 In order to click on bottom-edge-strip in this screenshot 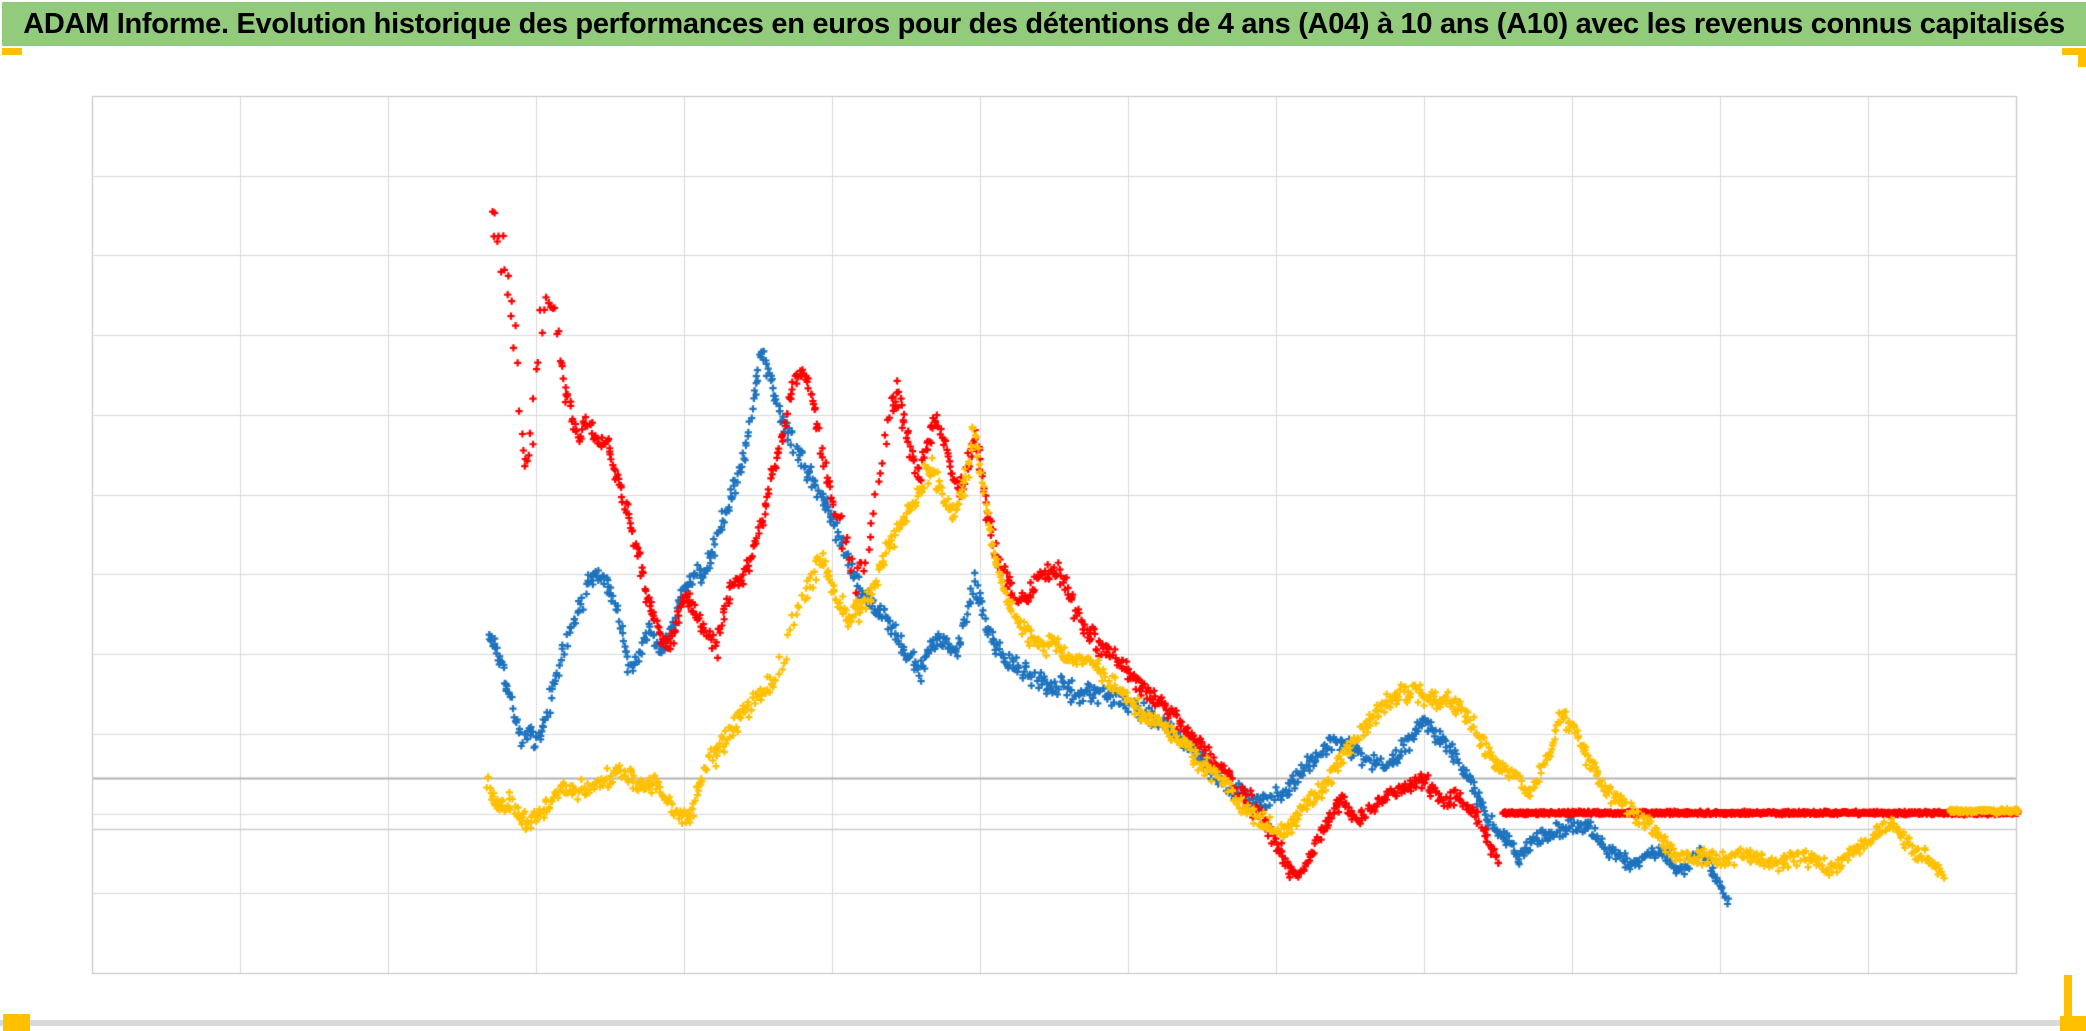, I will do `click(1043, 1023)`.